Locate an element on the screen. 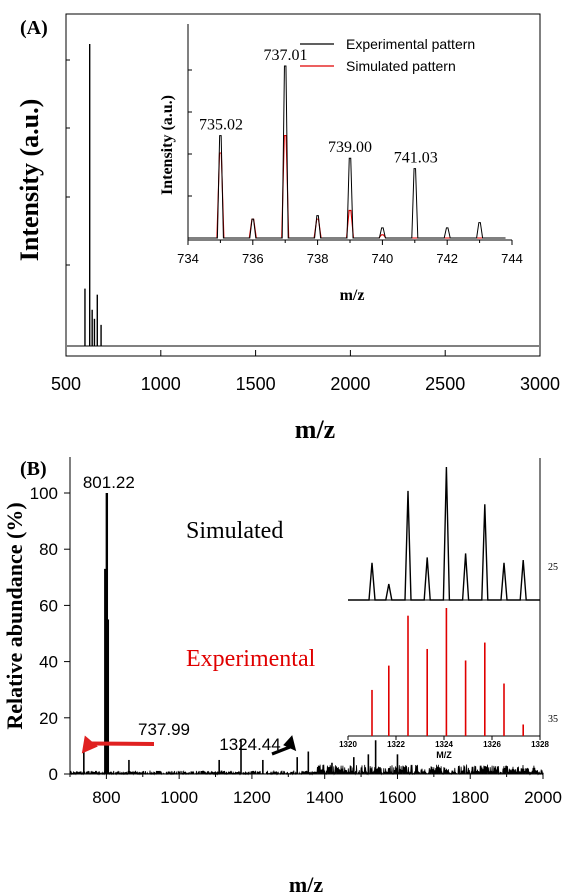 The width and height of the screenshot is (568, 896). x-tick-label: 800 is located at coordinates (106, 797).